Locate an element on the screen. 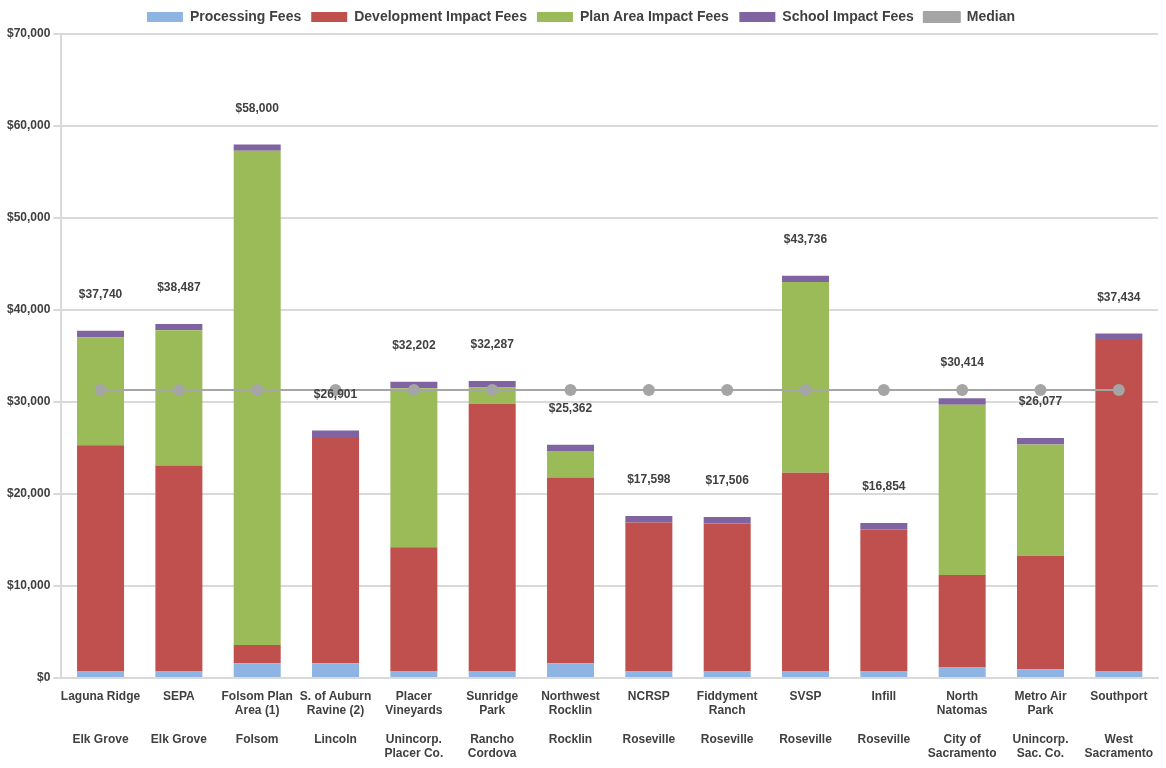 The width and height of the screenshot is (1166, 768). category-label: Northwest Rocklin Rocklin is located at coordinates (570, 717).